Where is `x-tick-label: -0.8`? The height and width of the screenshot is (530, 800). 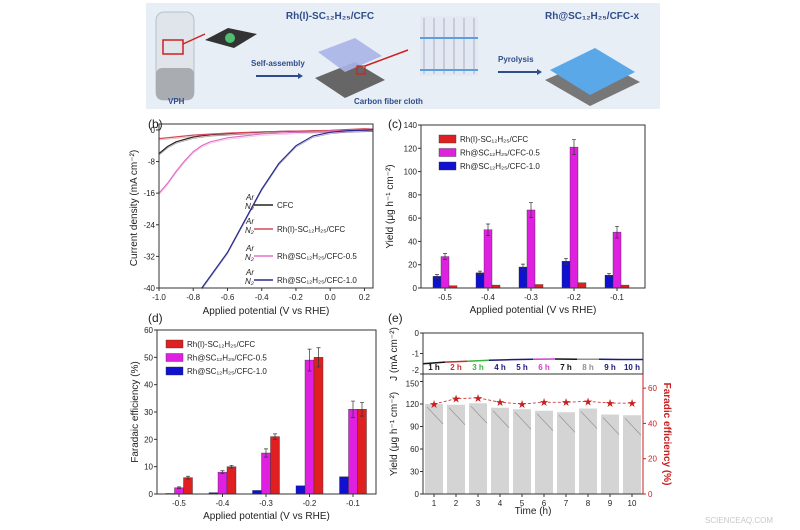
x-tick-label: -0.8 is located at coordinates (193, 297).